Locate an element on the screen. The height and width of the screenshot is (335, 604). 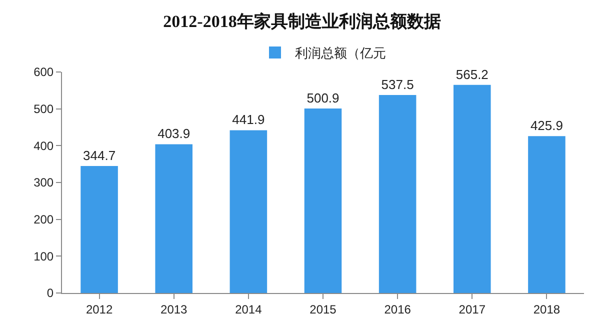
data-label: 565.2 is located at coordinates (472, 74).